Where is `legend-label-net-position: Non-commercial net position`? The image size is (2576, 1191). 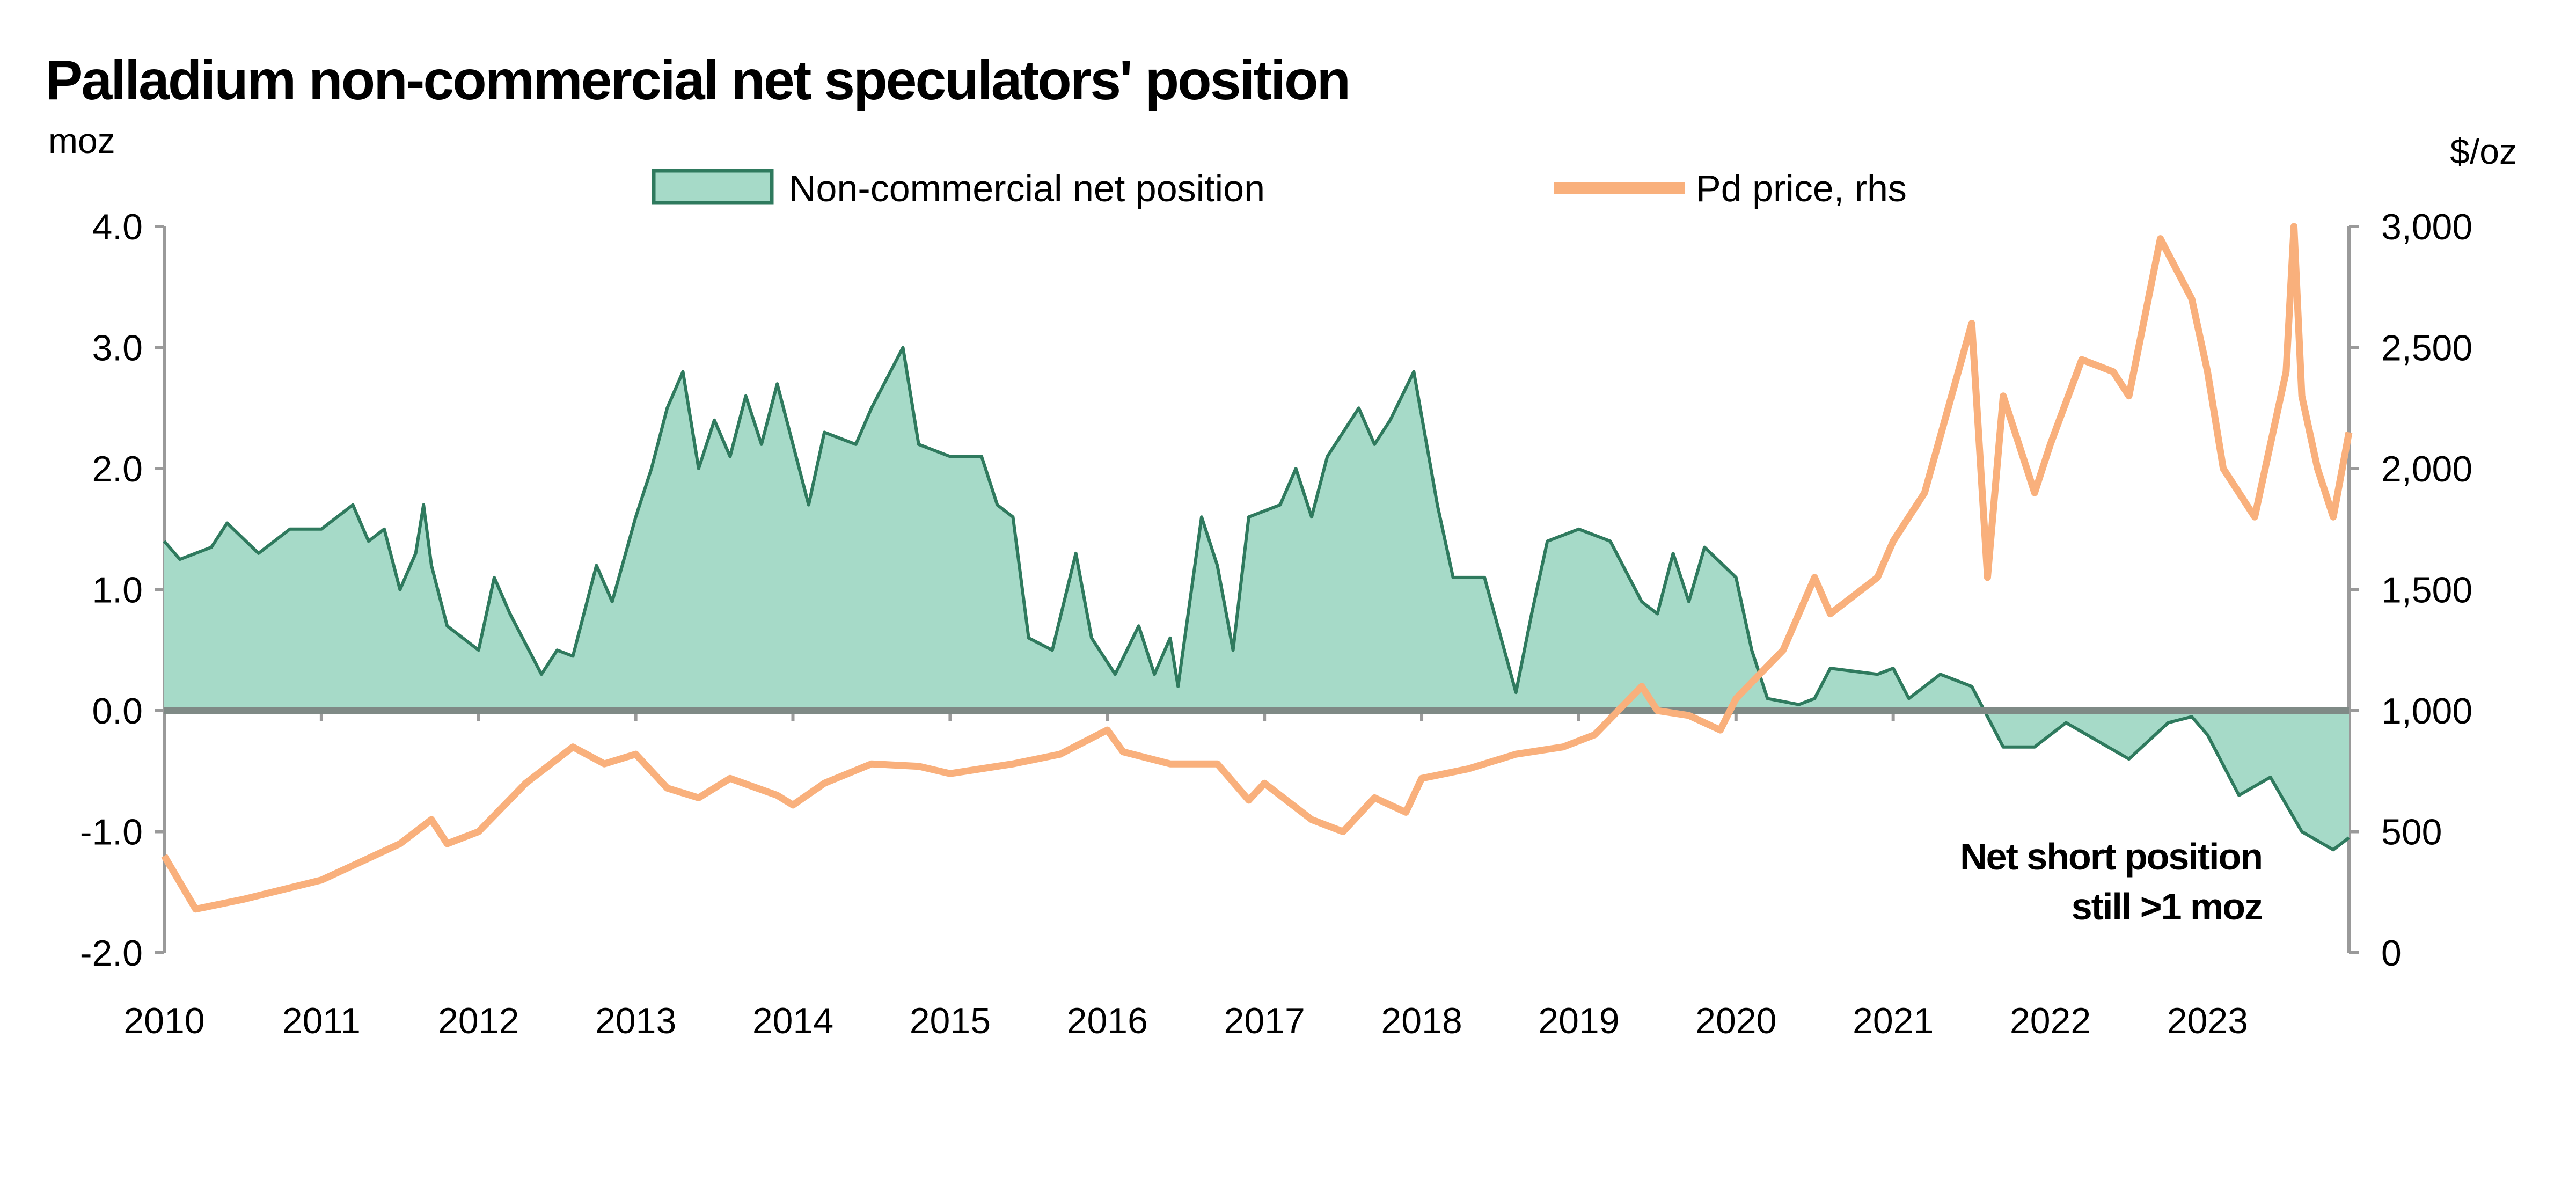
legend-label-net-position: Non-commercial net position is located at coordinates (1027, 188).